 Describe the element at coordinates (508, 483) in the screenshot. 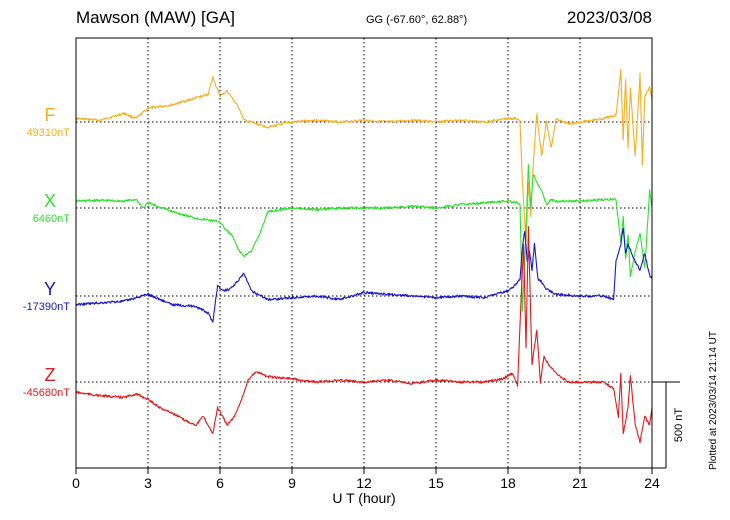

I see `x-tick-label-18: 18` at that location.